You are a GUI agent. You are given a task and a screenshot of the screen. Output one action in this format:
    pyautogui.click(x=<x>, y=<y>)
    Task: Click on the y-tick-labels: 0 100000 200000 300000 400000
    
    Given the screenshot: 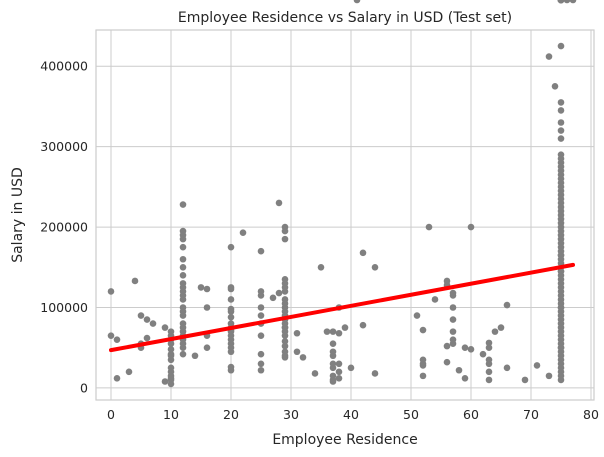 What is the action you would take?
    pyautogui.click(x=64, y=227)
    